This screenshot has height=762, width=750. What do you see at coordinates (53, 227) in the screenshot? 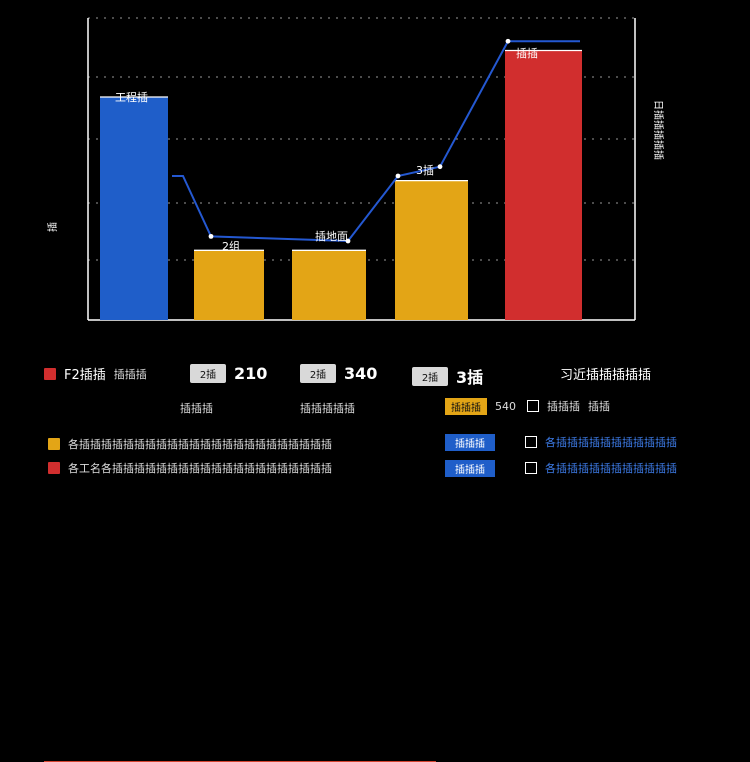
I see `y-axis-label: 插` at bounding box center [53, 227].